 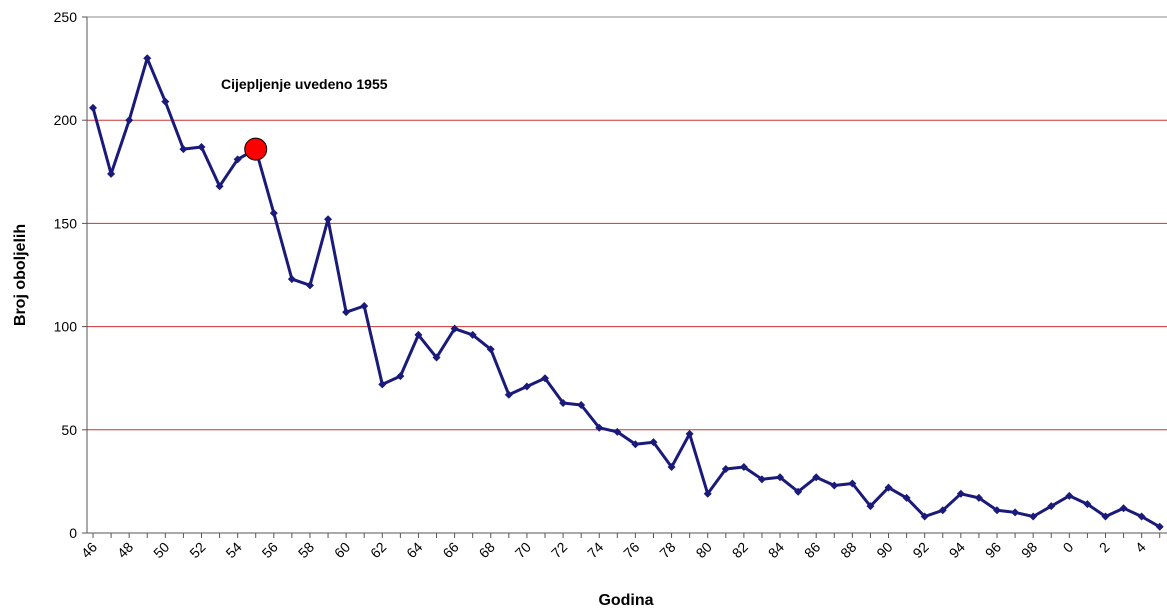 I want to click on x-tick-label: 68, so click(x=487, y=550).